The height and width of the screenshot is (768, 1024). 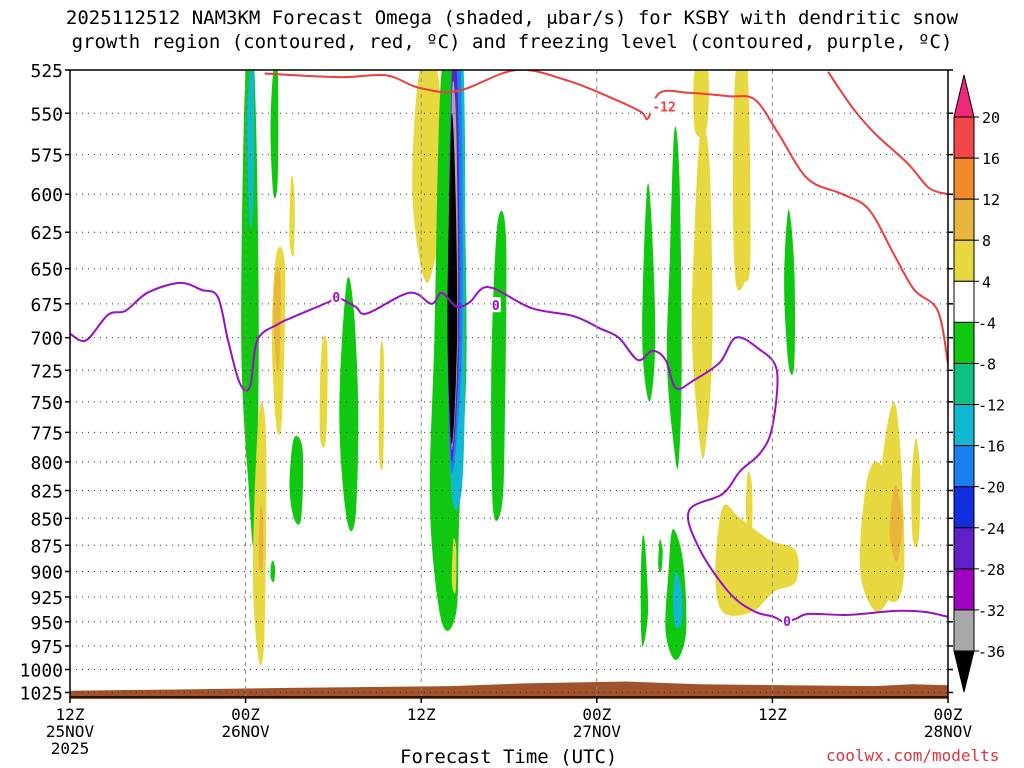 What do you see at coordinates (991, 488) in the screenshot?
I see `colorbar-label: -20` at bounding box center [991, 488].